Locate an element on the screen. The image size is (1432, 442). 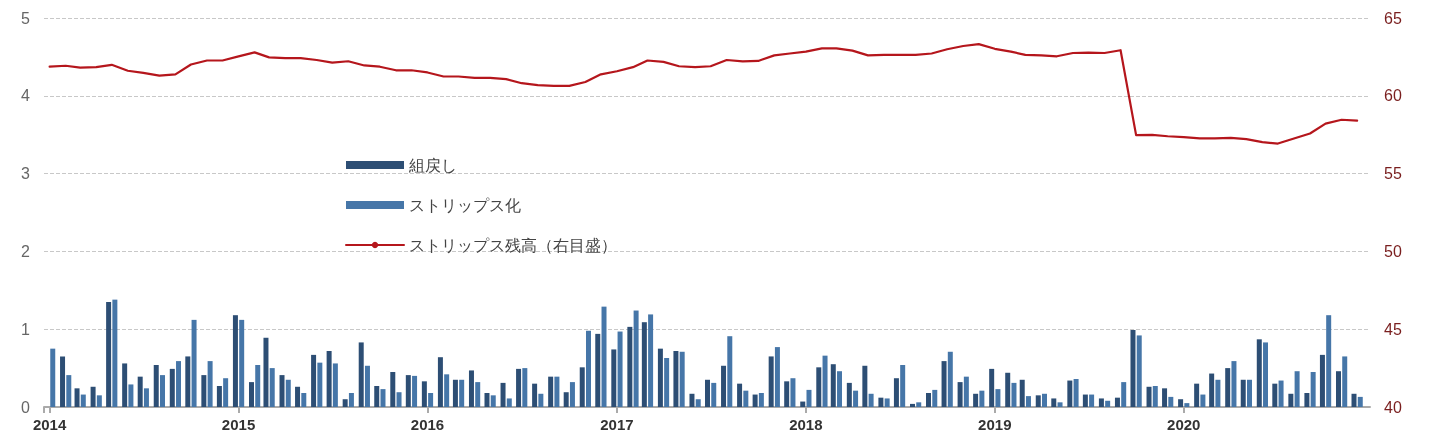
x-tick-label: 2020 is located at coordinates (1184, 424).